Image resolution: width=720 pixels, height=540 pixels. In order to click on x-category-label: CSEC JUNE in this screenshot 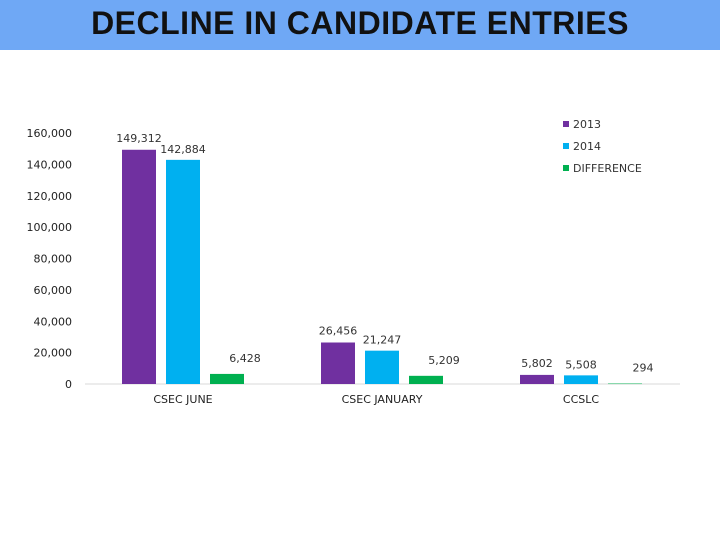, I will do `click(182, 399)`.